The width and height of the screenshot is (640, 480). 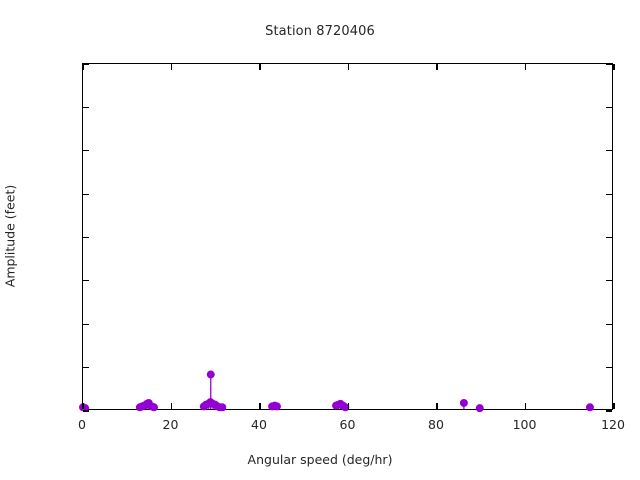 I want to click on x-axis-tick-label: 20, so click(x=170, y=424).